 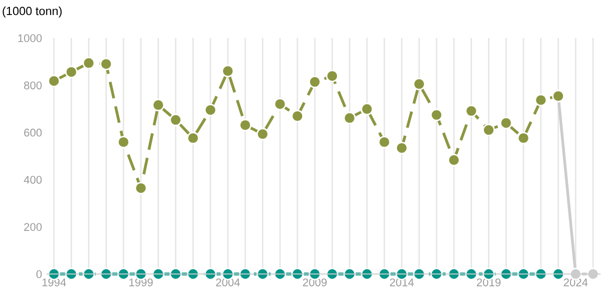 I want to click on y-tick-label: 400, so click(x=33, y=180).